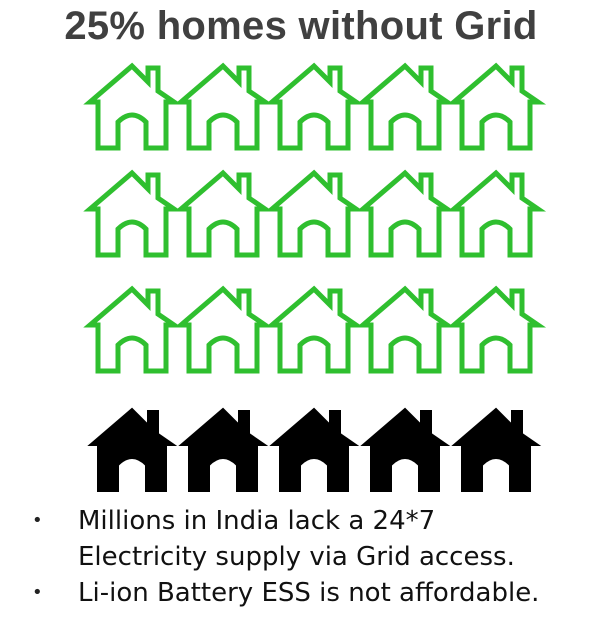 The height and width of the screenshot is (631, 602). I want to click on bullet-text-line: Electricity supply via Grid access., so click(296, 557).